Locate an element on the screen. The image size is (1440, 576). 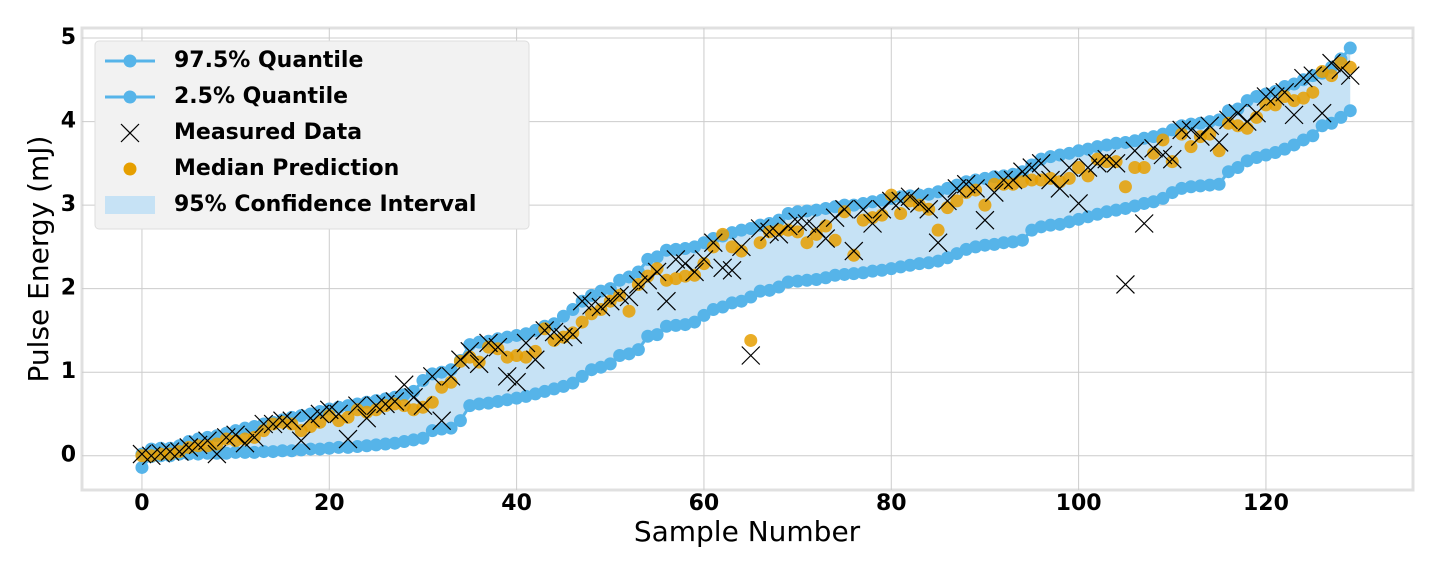
y-tick-label: 5 is located at coordinates (68, 37).